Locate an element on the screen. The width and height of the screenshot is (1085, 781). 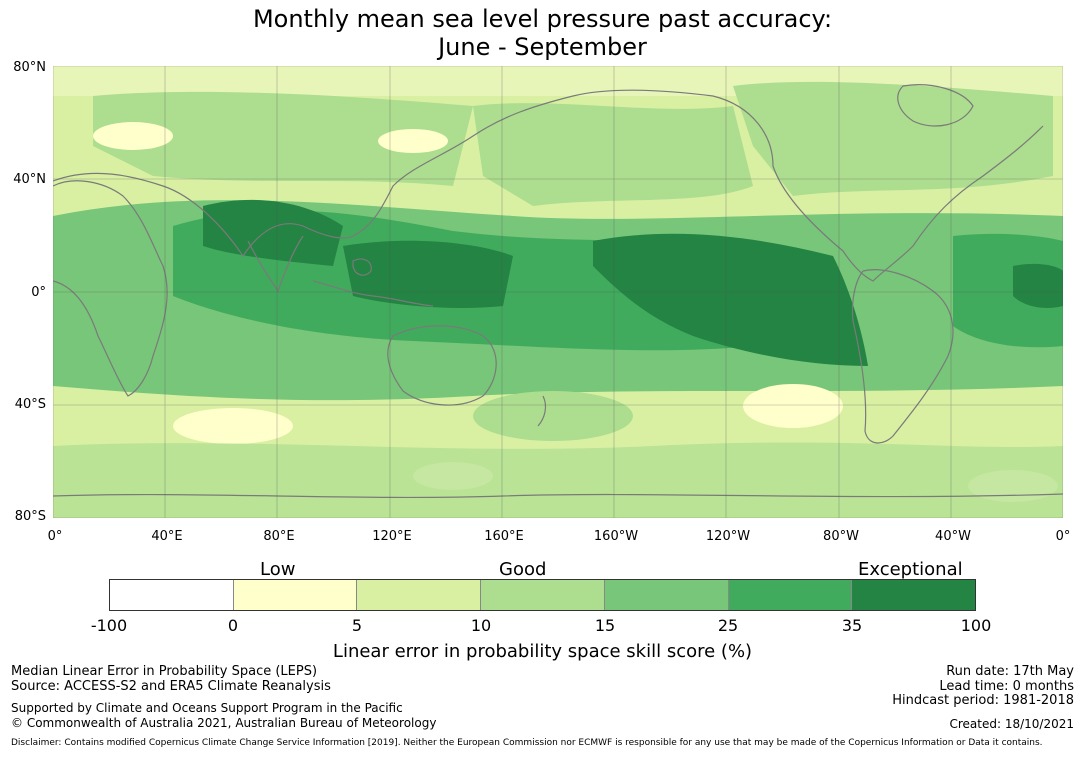
colorbar-tick: 5 is located at coordinates (357, 625).